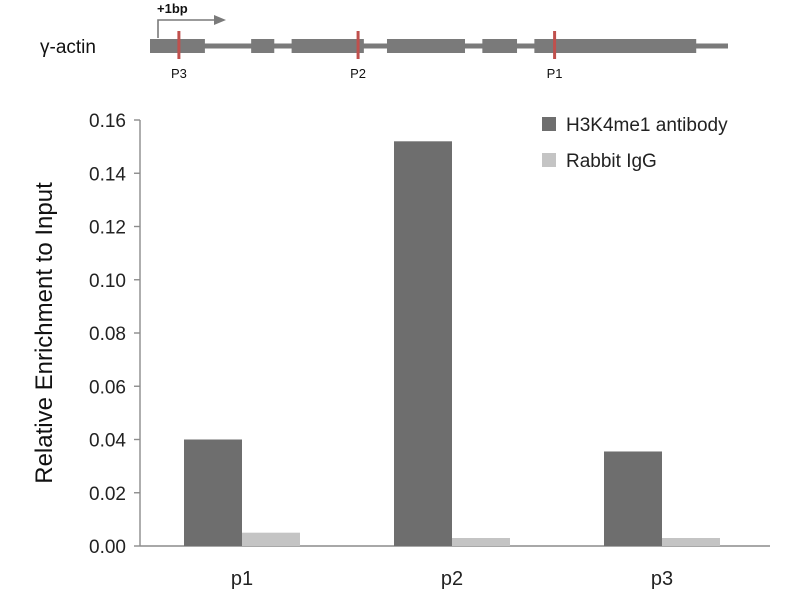  What do you see at coordinates (107, 174) in the screenshot?
I see `y-tick-label: 0.14` at bounding box center [107, 174].